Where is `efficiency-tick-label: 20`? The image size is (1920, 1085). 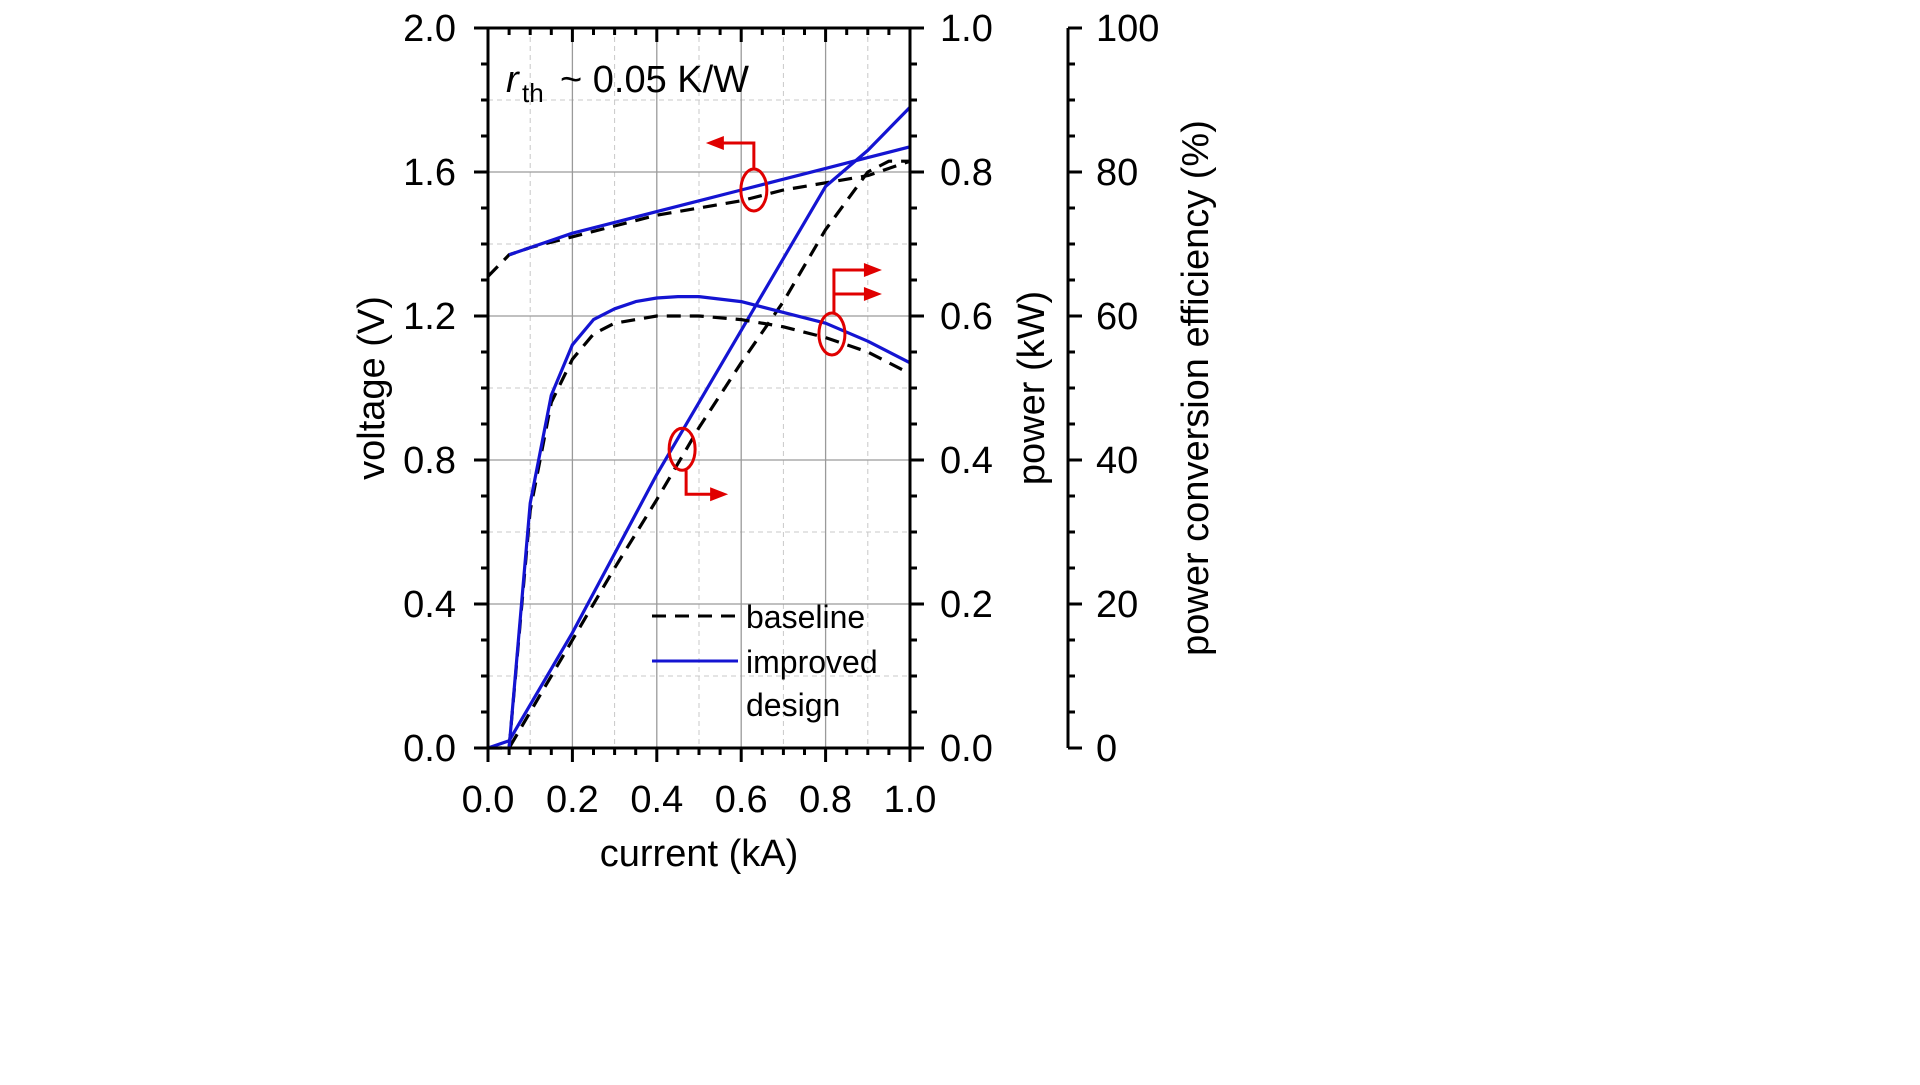 efficiency-tick-label: 20 is located at coordinates (1117, 605).